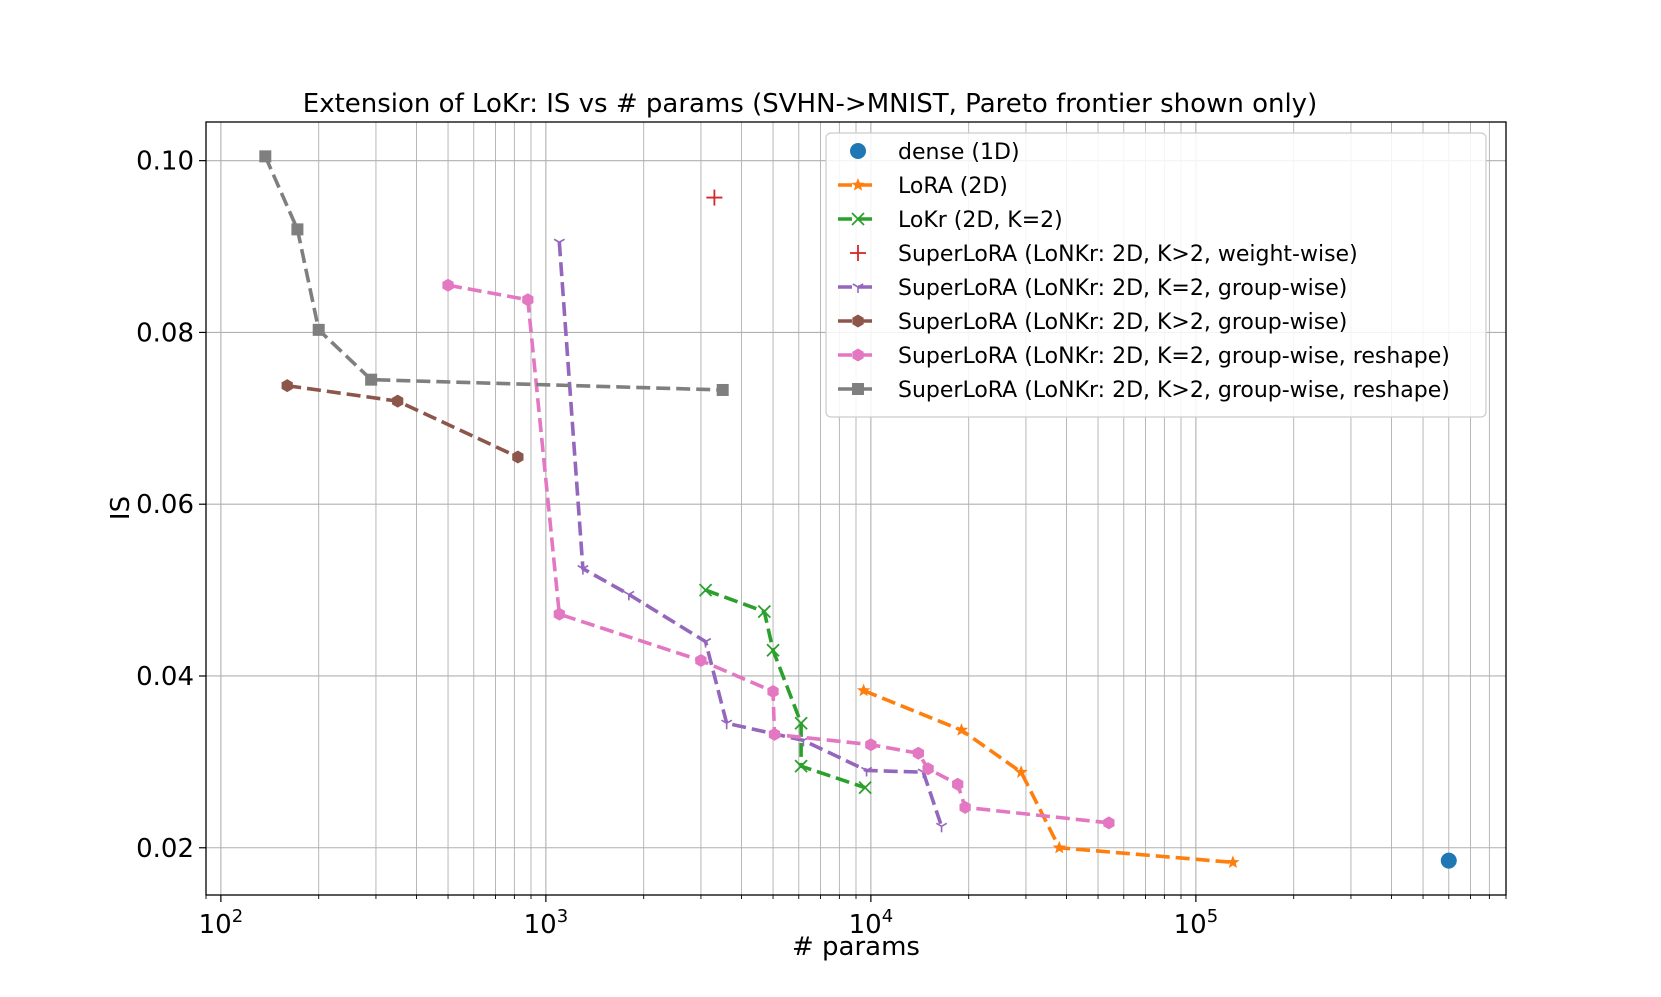 The image size is (1661, 997). What do you see at coordinates (1128, 254) in the screenshot?
I see `legend-label: SuperLoRA (LoNKr: 2D, K>2, weight-wise)` at bounding box center [1128, 254].